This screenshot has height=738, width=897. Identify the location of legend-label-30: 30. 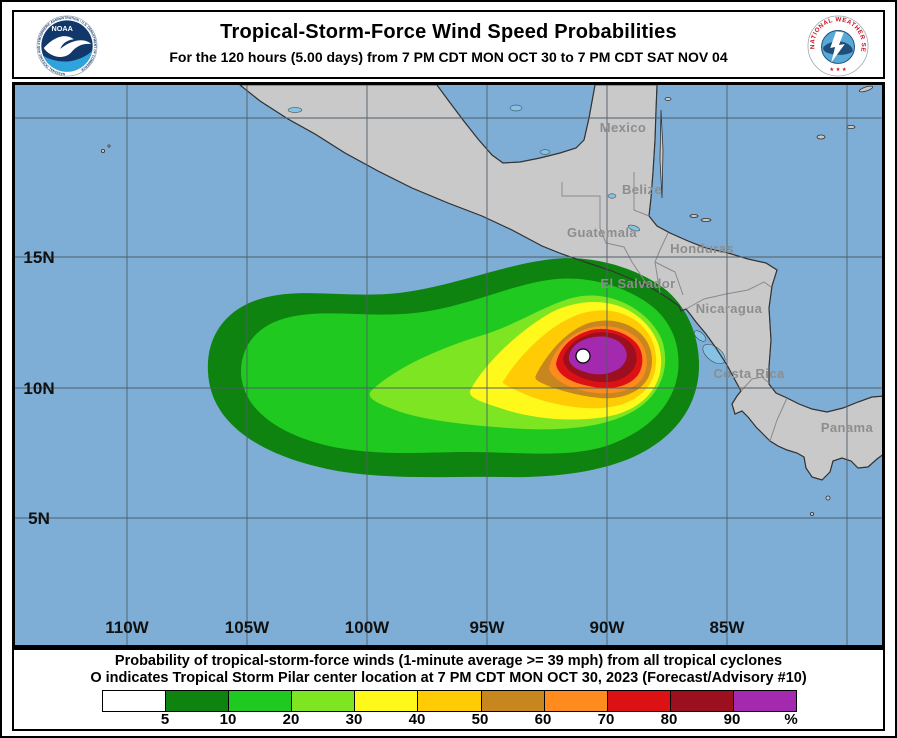
(354, 719).